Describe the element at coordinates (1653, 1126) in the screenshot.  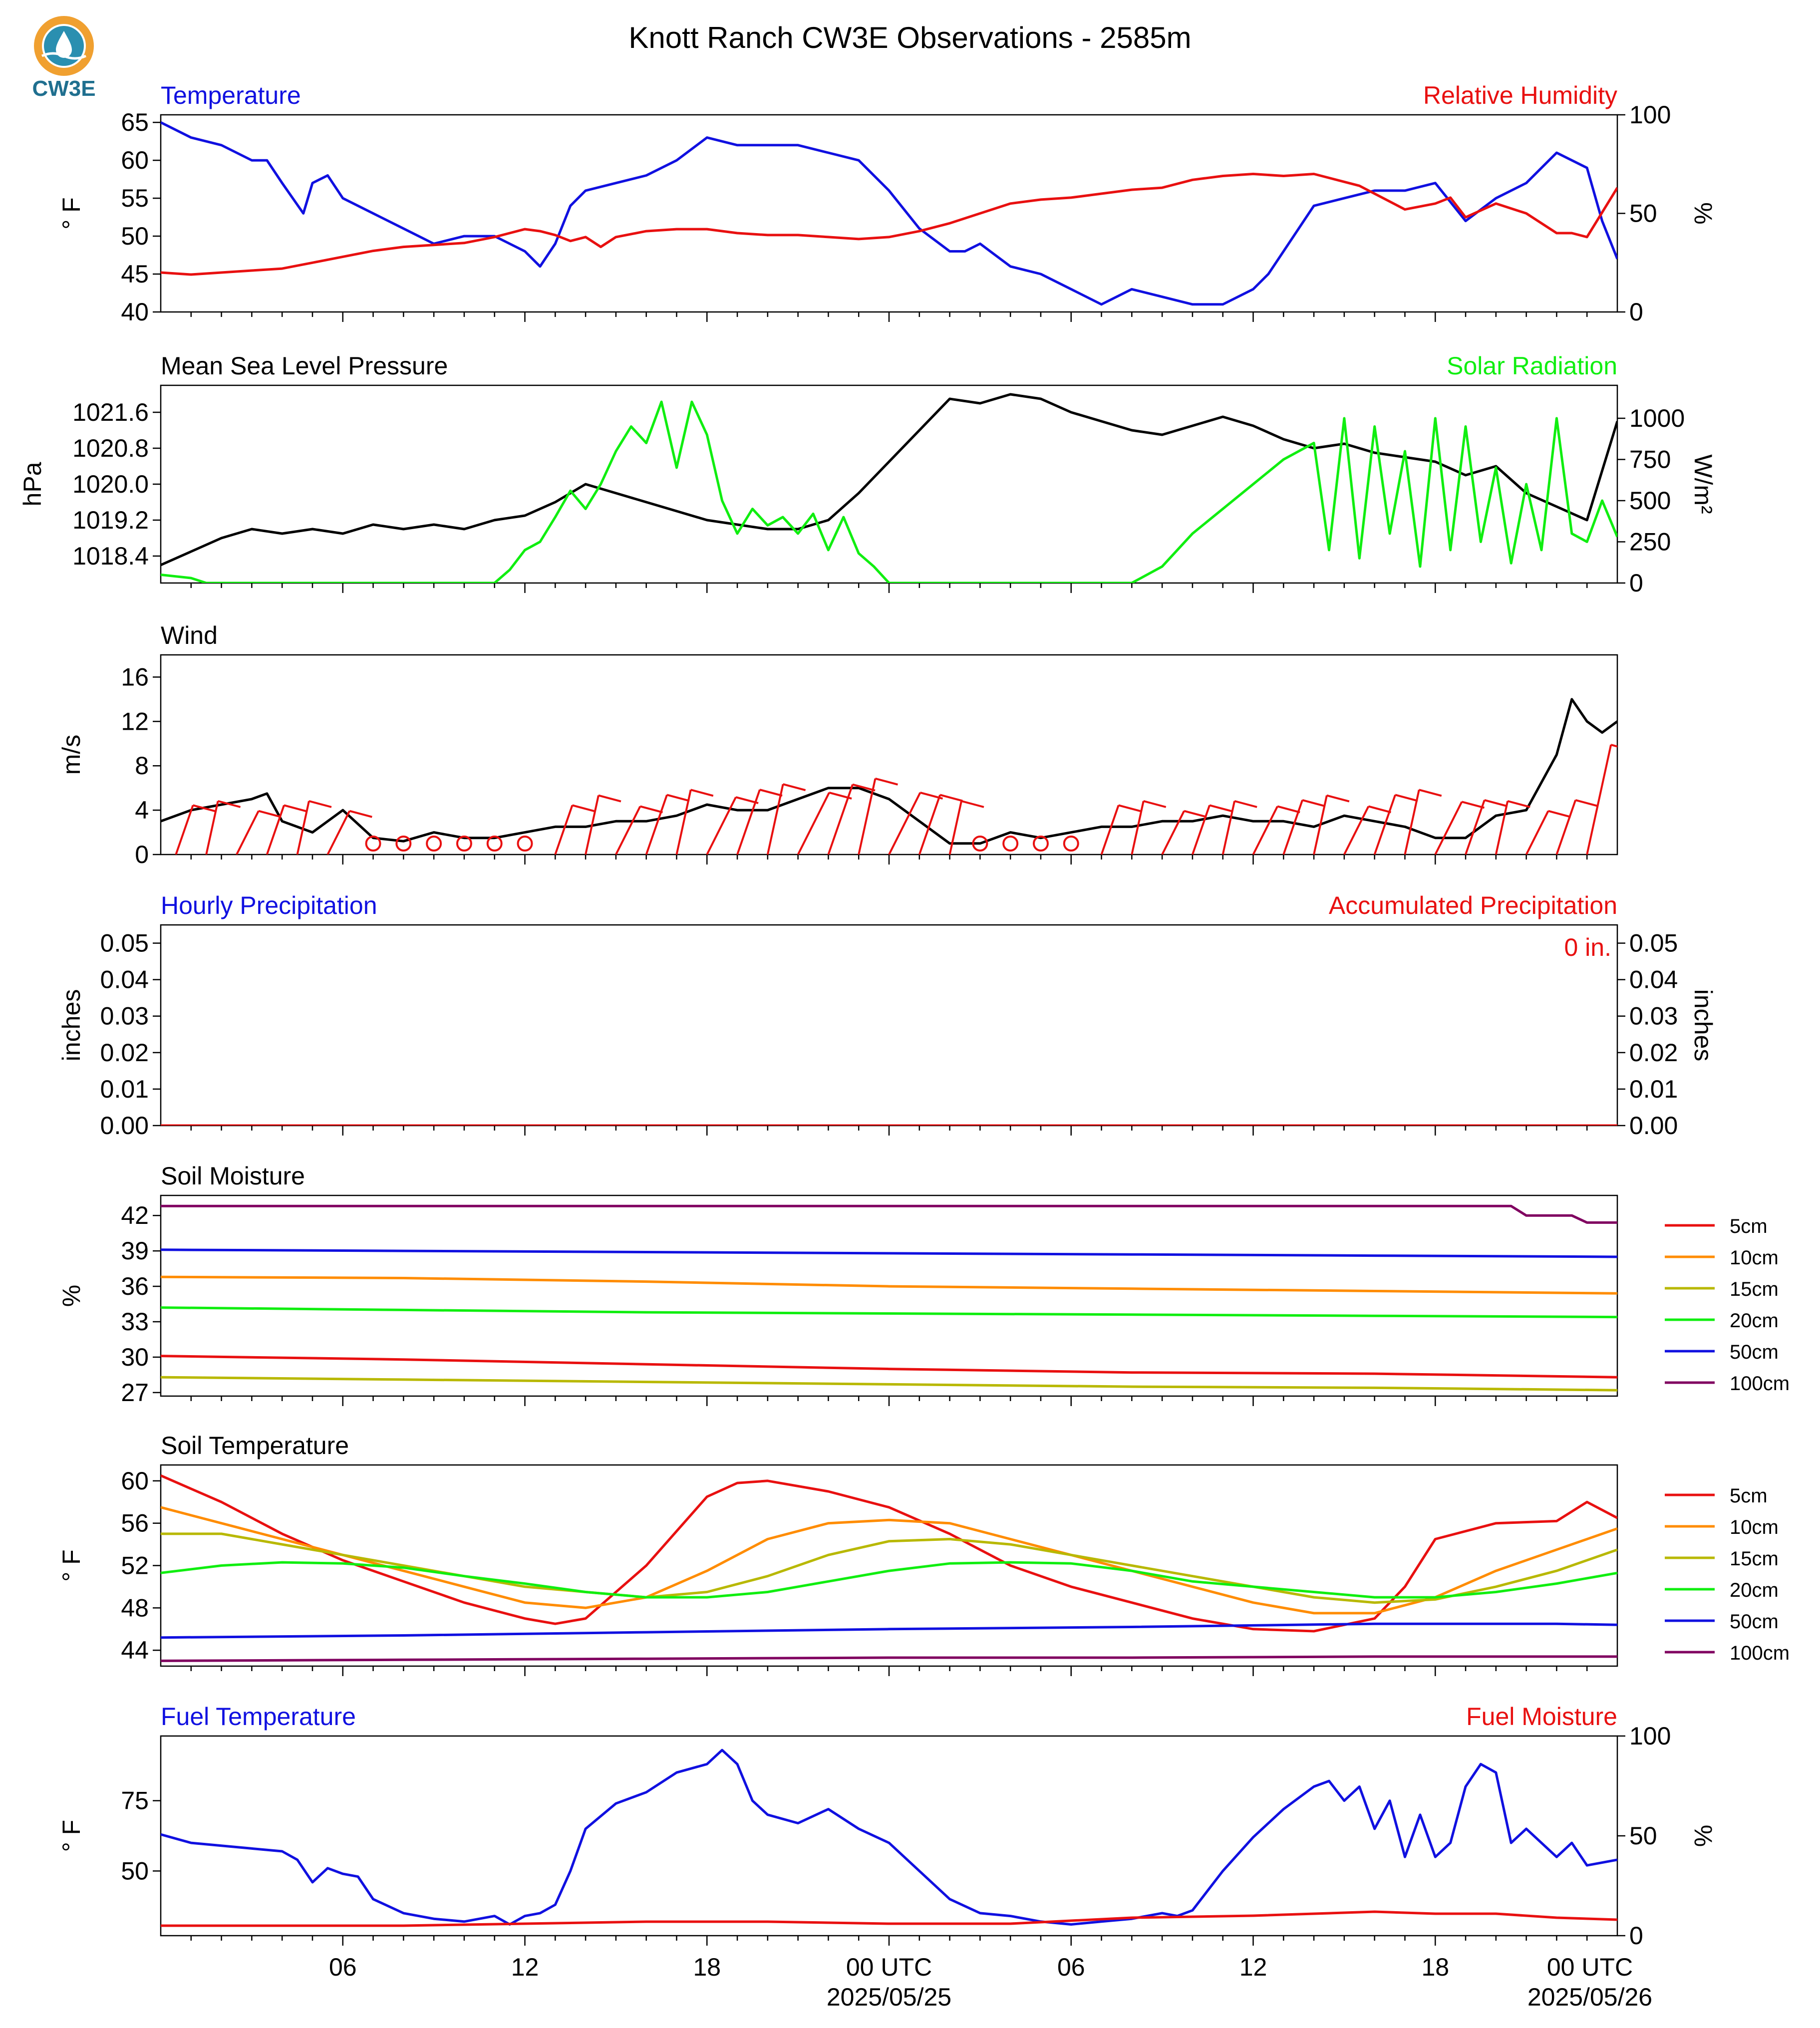
I see `y2-tick-label: 0.00` at that location.